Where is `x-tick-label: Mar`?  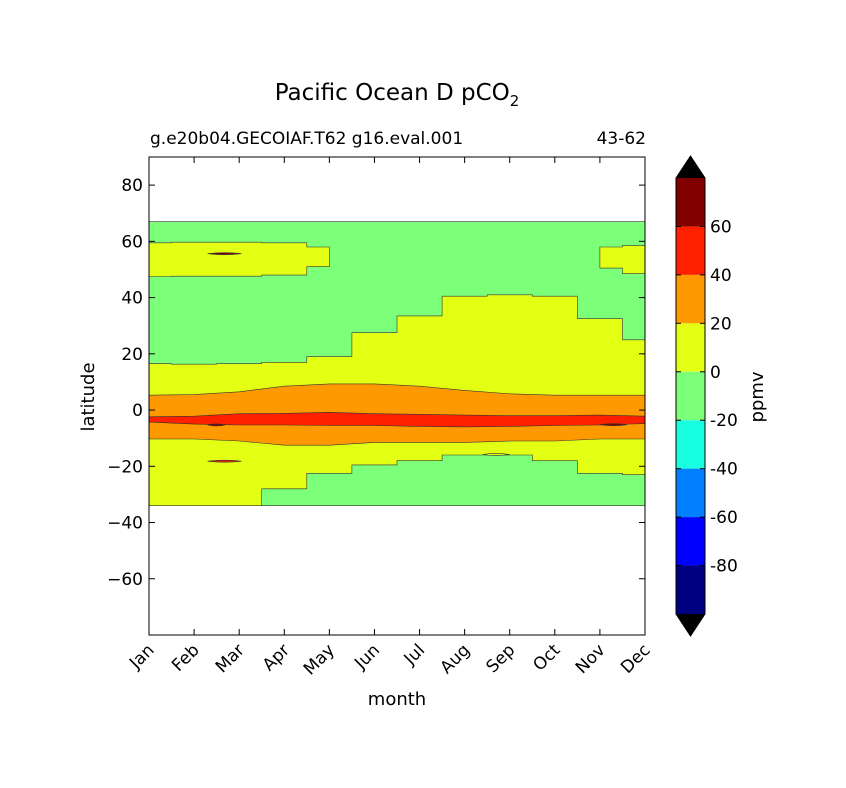 x-tick-label: Mar is located at coordinates (230, 658).